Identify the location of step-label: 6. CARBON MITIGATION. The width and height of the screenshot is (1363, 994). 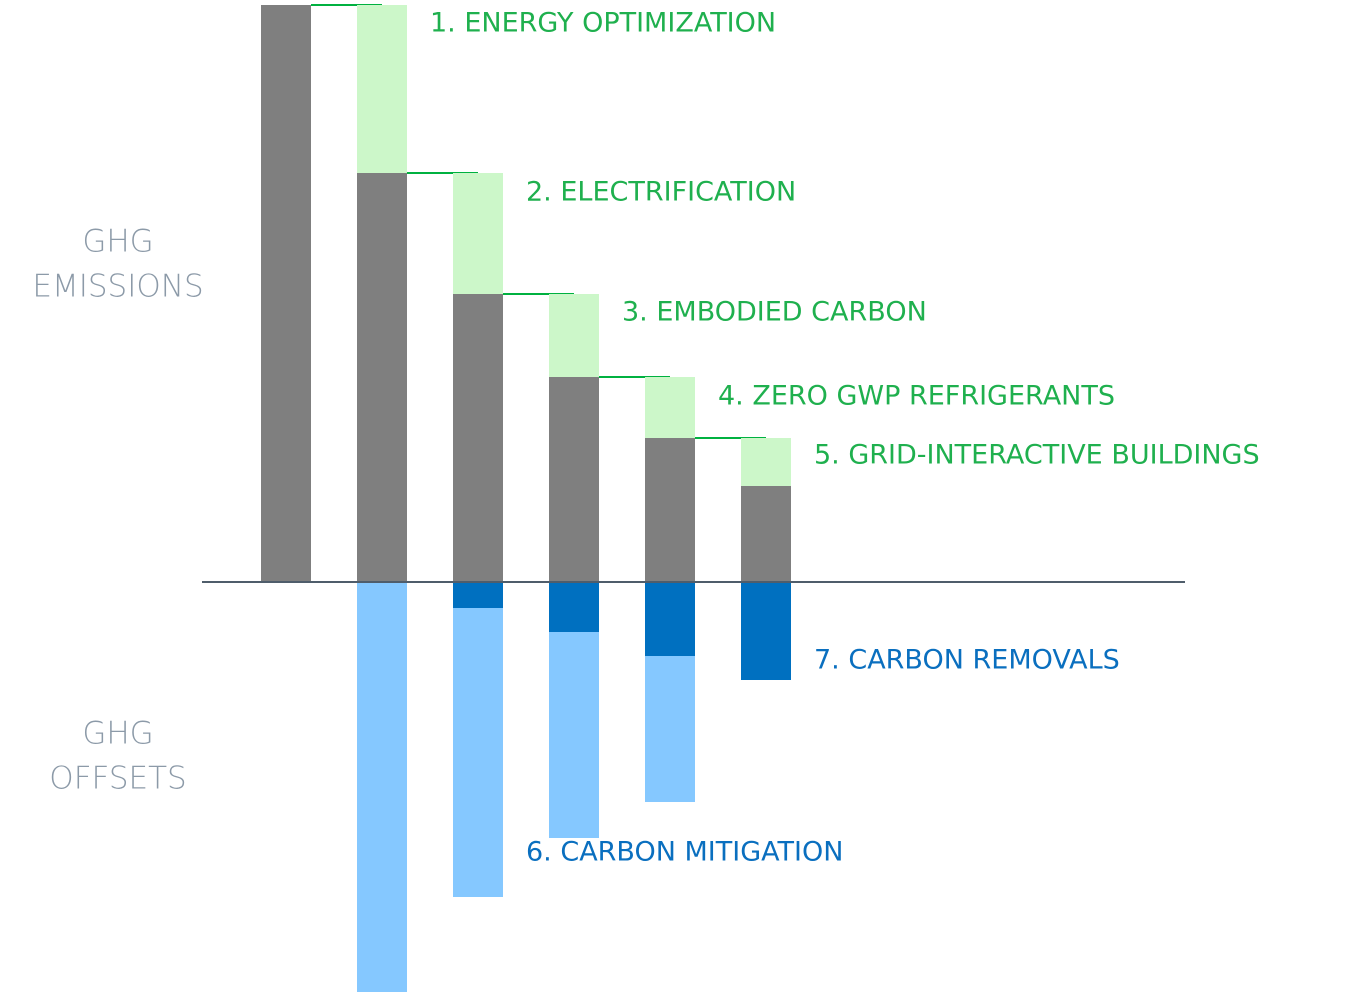
(684, 852).